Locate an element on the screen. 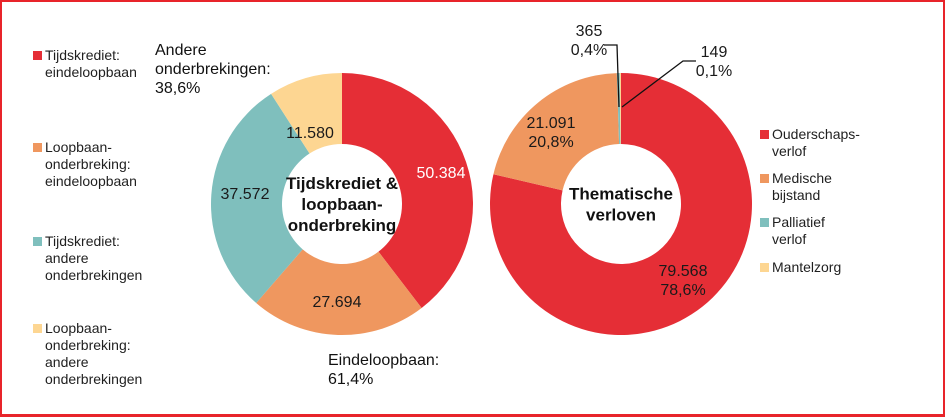 The height and width of the screenshot is (417, 945). annotation-andere-onderbrekingen: Andere onderbrekingen: 38,6% is located at coordinates (213, 69).